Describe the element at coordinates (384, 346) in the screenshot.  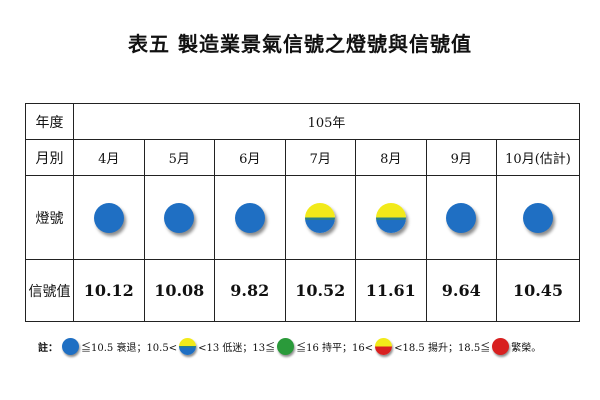
I see `yellow-red-light-icon` at that location.